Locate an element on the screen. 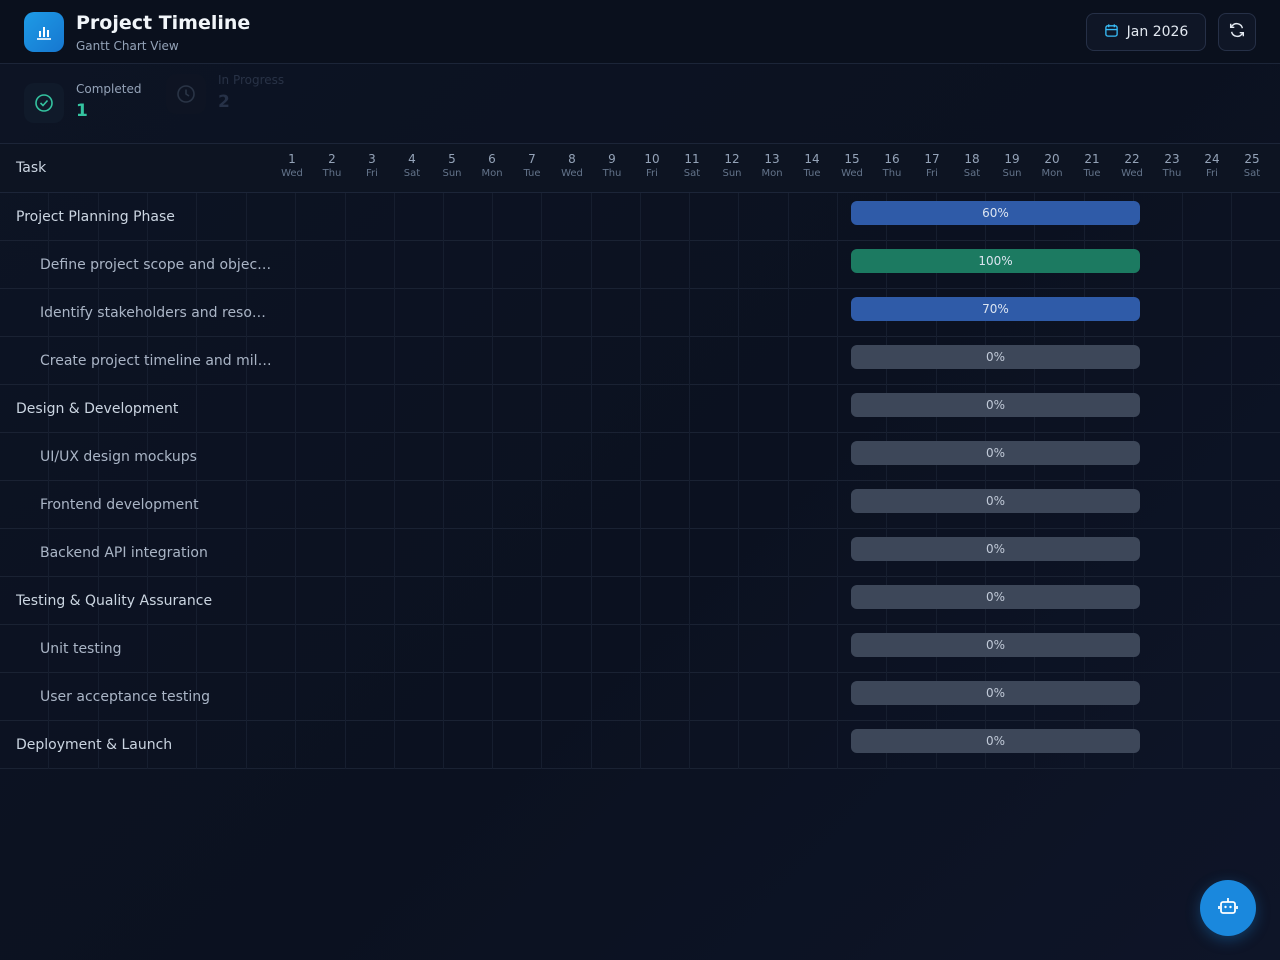 Image resolution: width=1280 pixels, height=960 pixels. day-number: 14 is located at coordinates (812, 159).